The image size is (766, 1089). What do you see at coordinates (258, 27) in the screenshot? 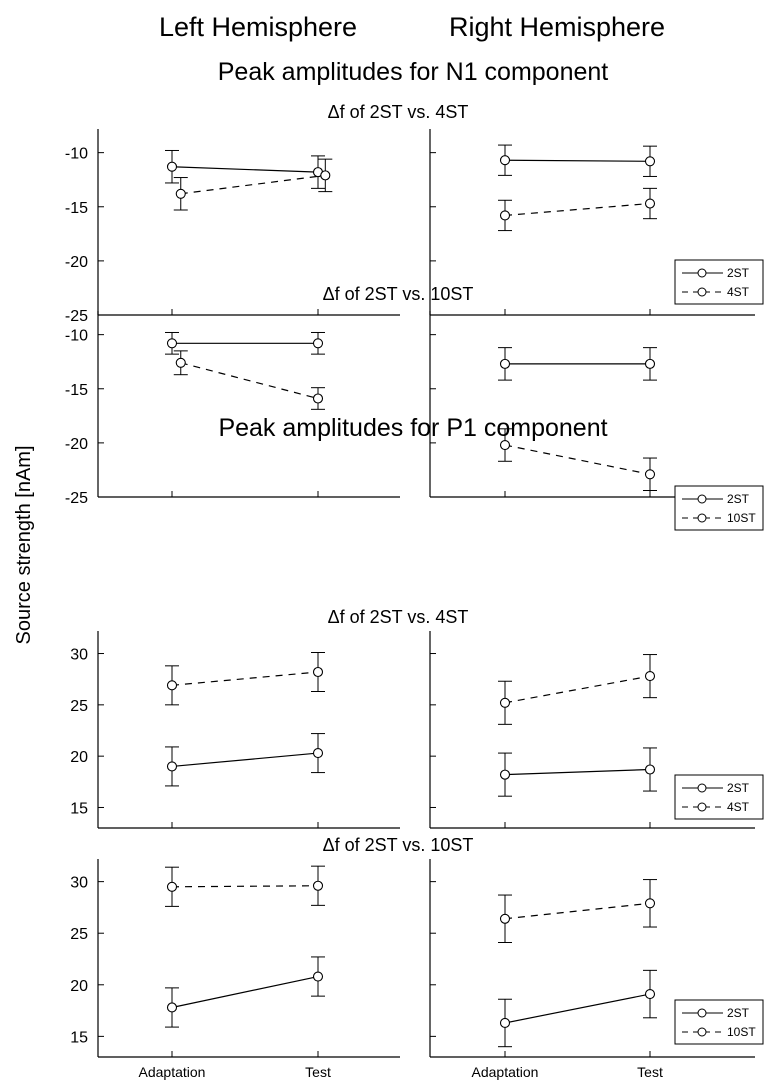
I see `left-hemisphere-header: Left Hemisphere` at bounding box center [258, 27].